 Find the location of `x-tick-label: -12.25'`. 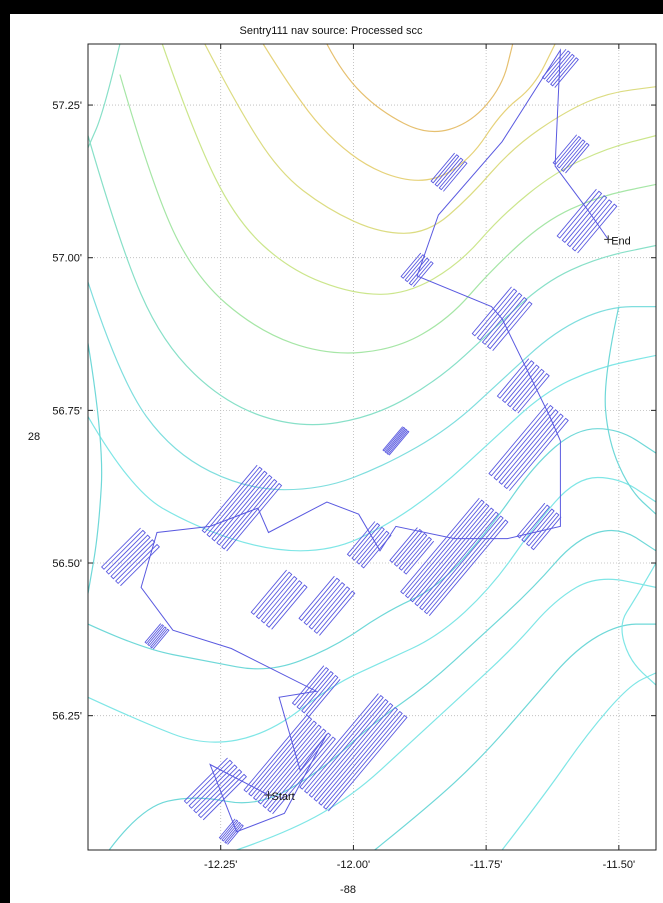

x-tick-label: -12.25' is located at coordinates (220, 865).